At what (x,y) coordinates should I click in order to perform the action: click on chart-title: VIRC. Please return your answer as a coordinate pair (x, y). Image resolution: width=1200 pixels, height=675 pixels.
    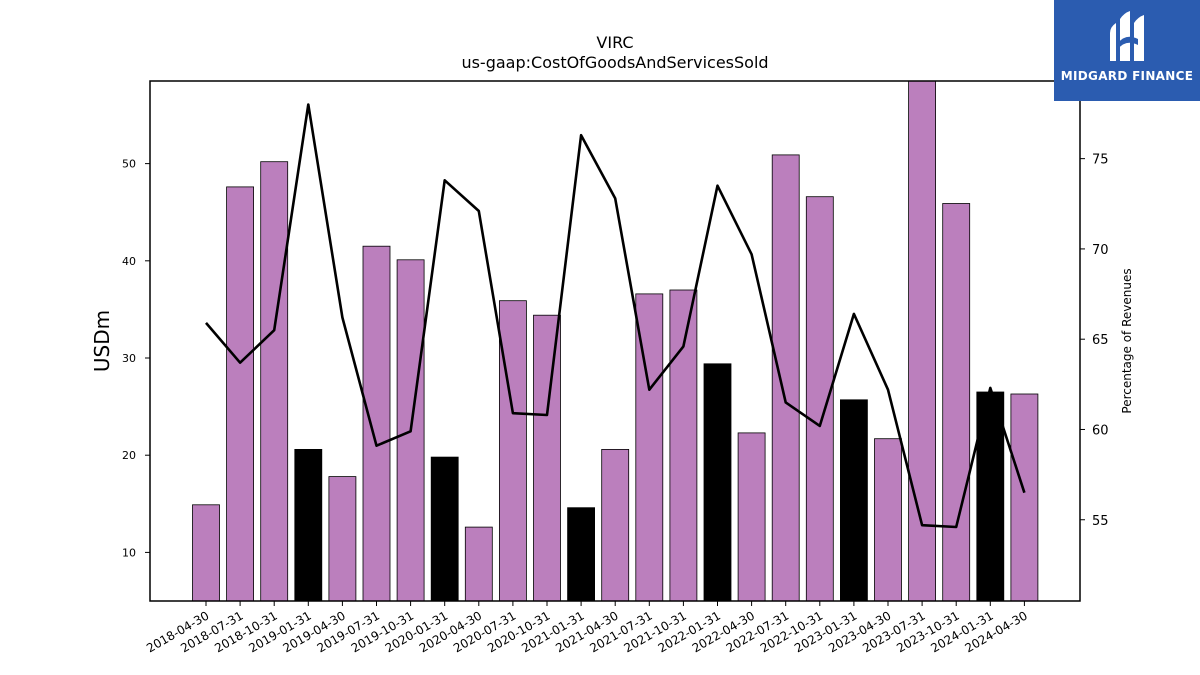
    Looking at the image, I should click on (615, 42).